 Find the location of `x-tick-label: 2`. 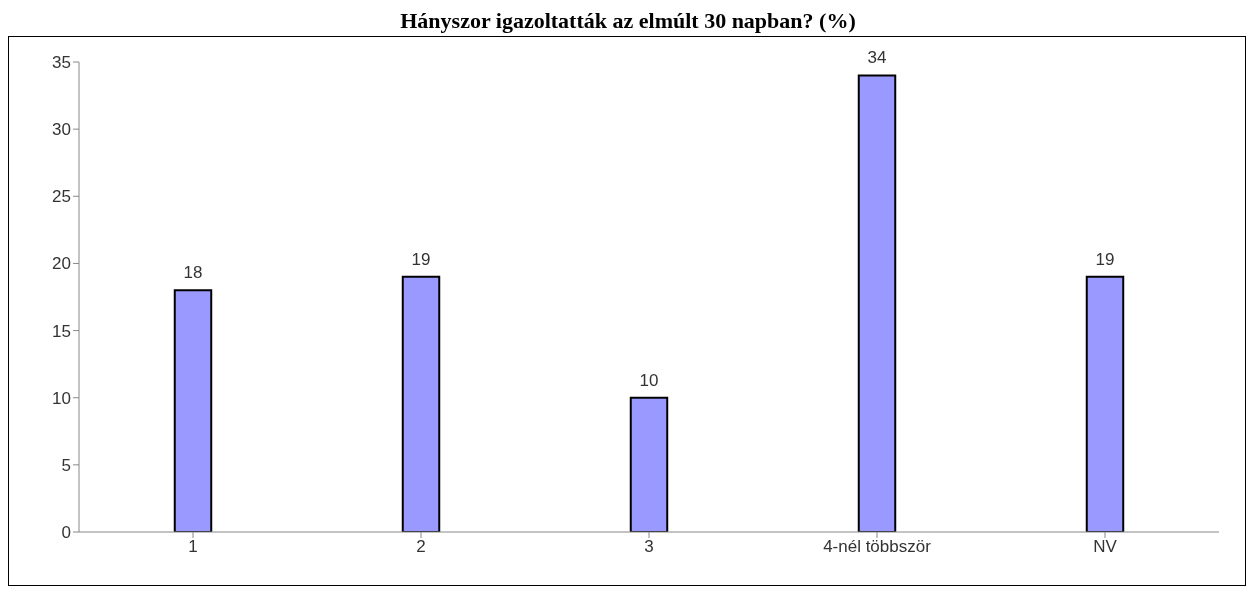

x-tick-label: 2 is located at coordinates (421, 547).